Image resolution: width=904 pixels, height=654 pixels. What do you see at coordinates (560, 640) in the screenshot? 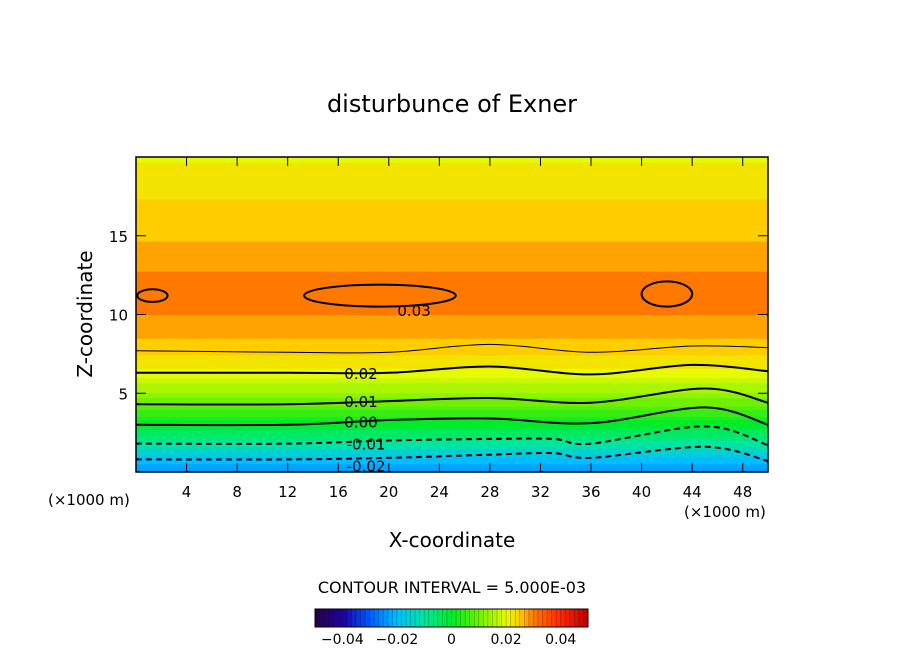
I see `colorbar-tick-label: 0.04` at bounding box center [560, 640].